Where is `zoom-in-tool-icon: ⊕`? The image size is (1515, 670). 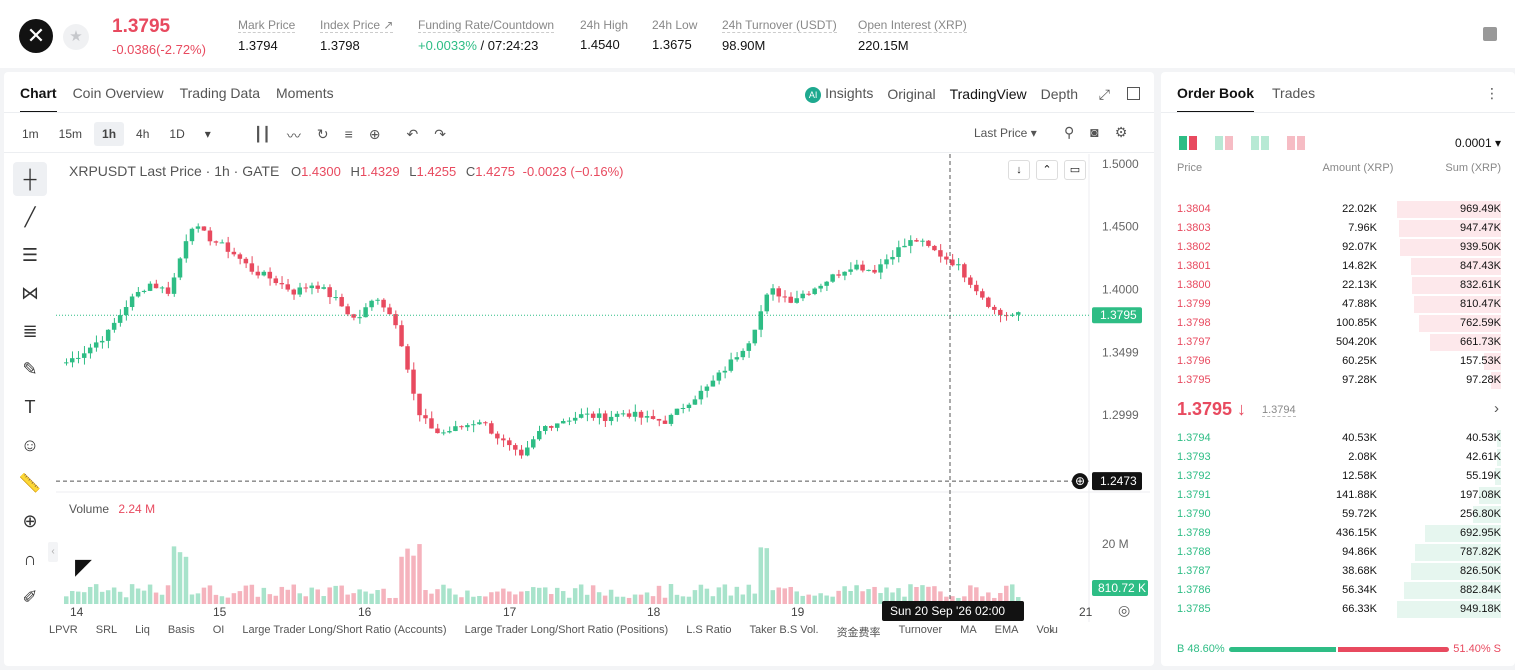
zoom-in-tool-icon: ⊕ is located at coordinates (30, 521).